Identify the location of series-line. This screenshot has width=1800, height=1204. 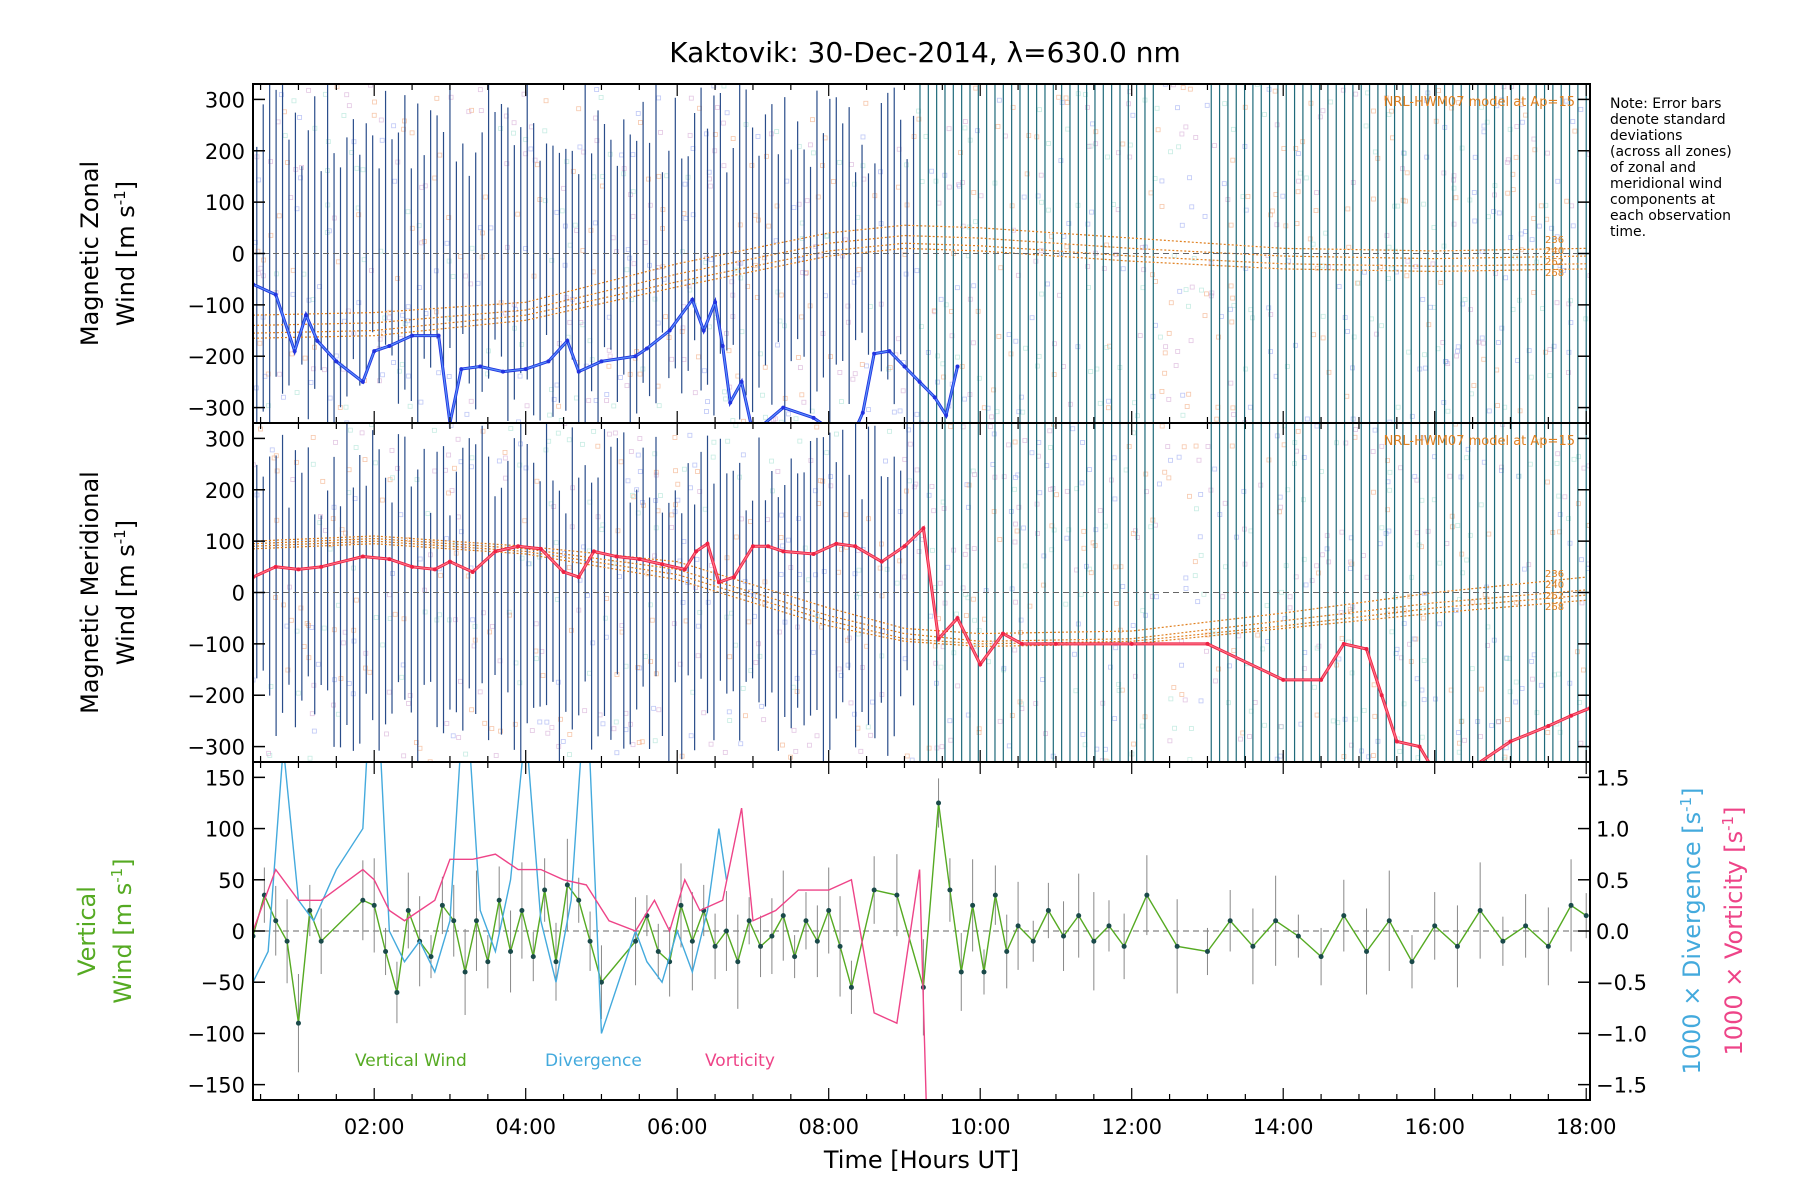
(920, 913).